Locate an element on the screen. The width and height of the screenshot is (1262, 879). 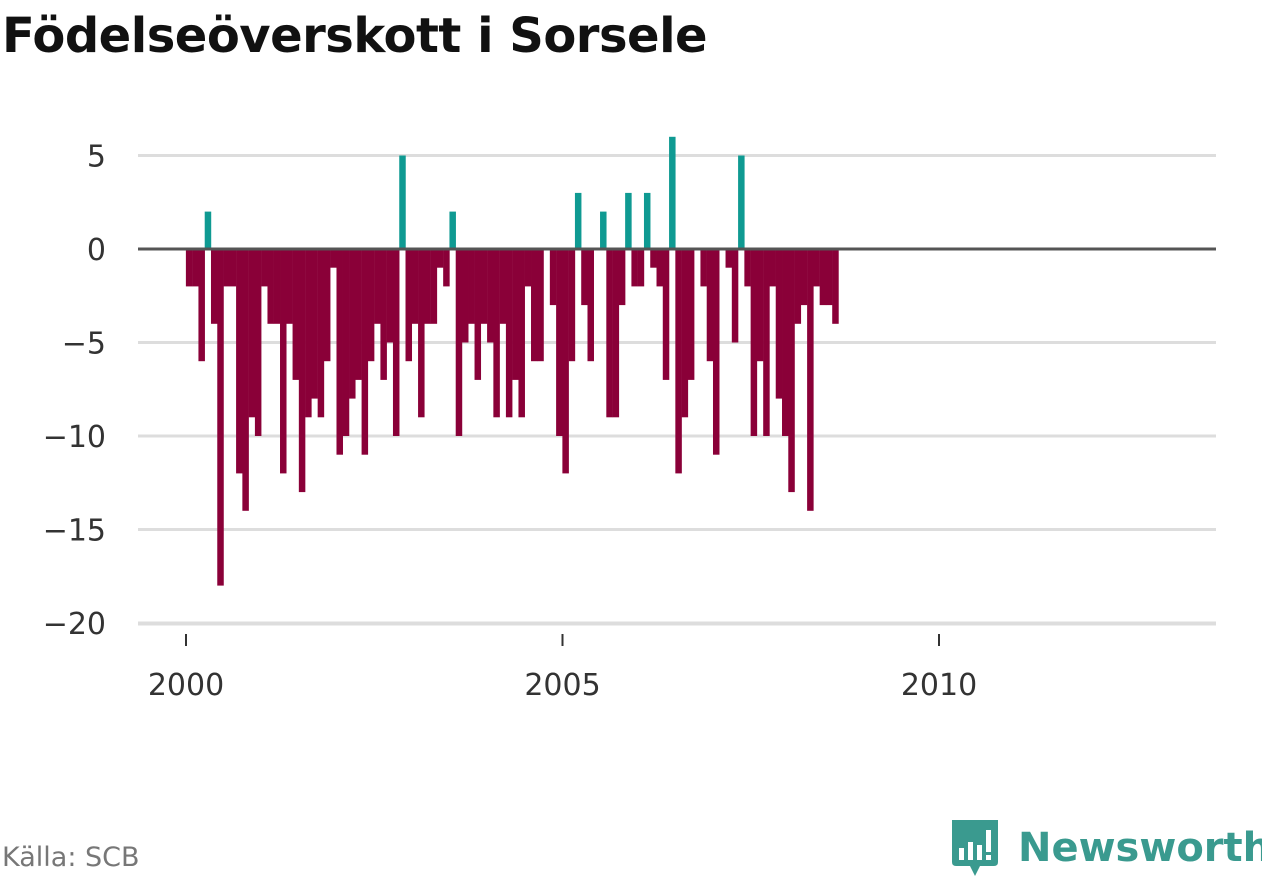
brand-logo: Newsworthy is located at coordinates (1106, 848).